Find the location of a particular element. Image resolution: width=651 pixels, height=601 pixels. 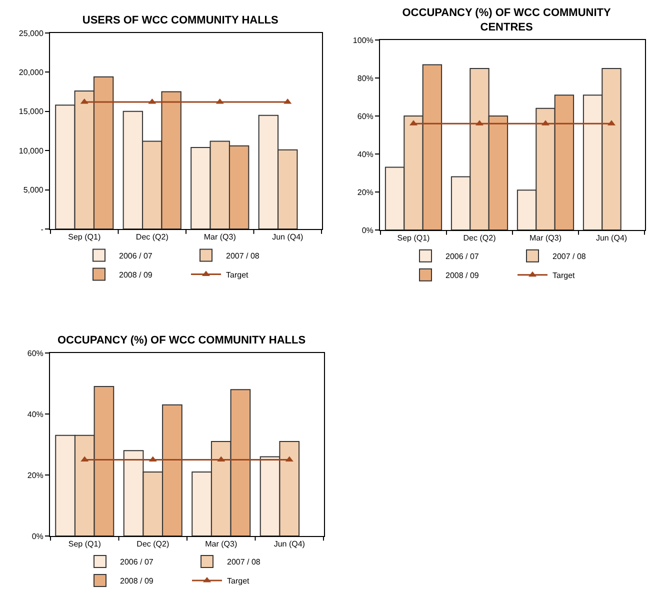

y-tick-label: 80% is located at coordinates (365, 78).